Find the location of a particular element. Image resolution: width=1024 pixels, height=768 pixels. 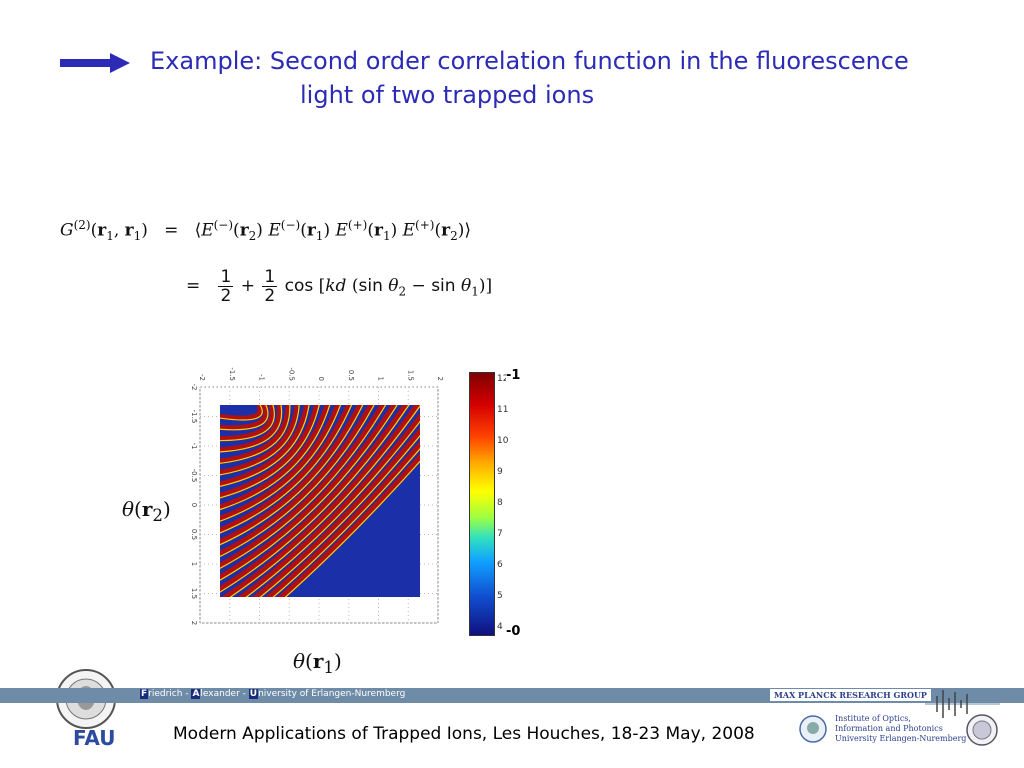

x-tick-label: -1.5 is located at coordinates (232, 374).